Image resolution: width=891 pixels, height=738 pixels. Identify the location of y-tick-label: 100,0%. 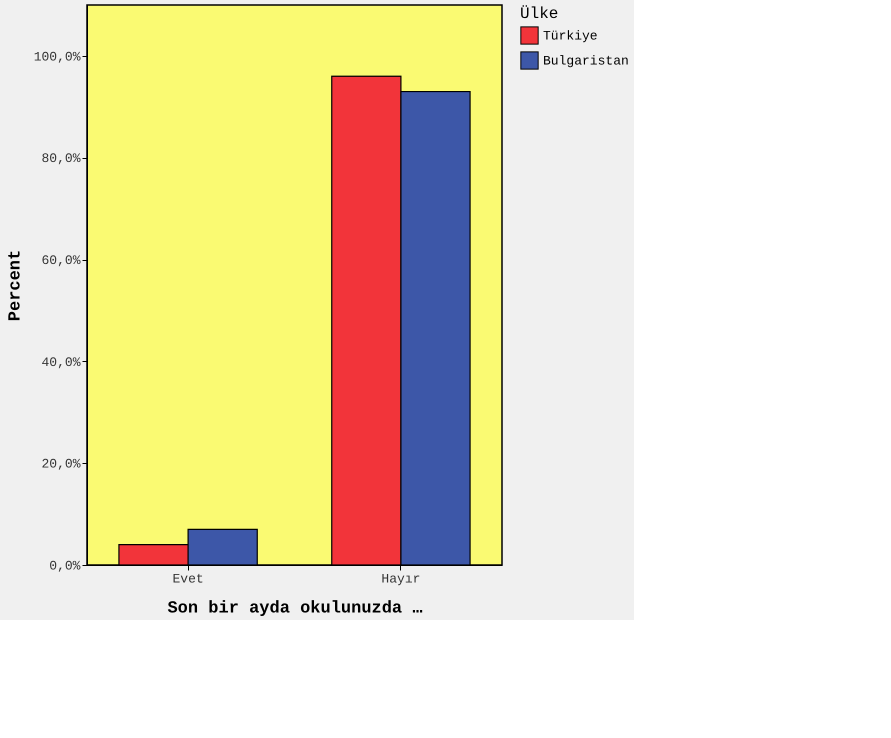
(57, 56).